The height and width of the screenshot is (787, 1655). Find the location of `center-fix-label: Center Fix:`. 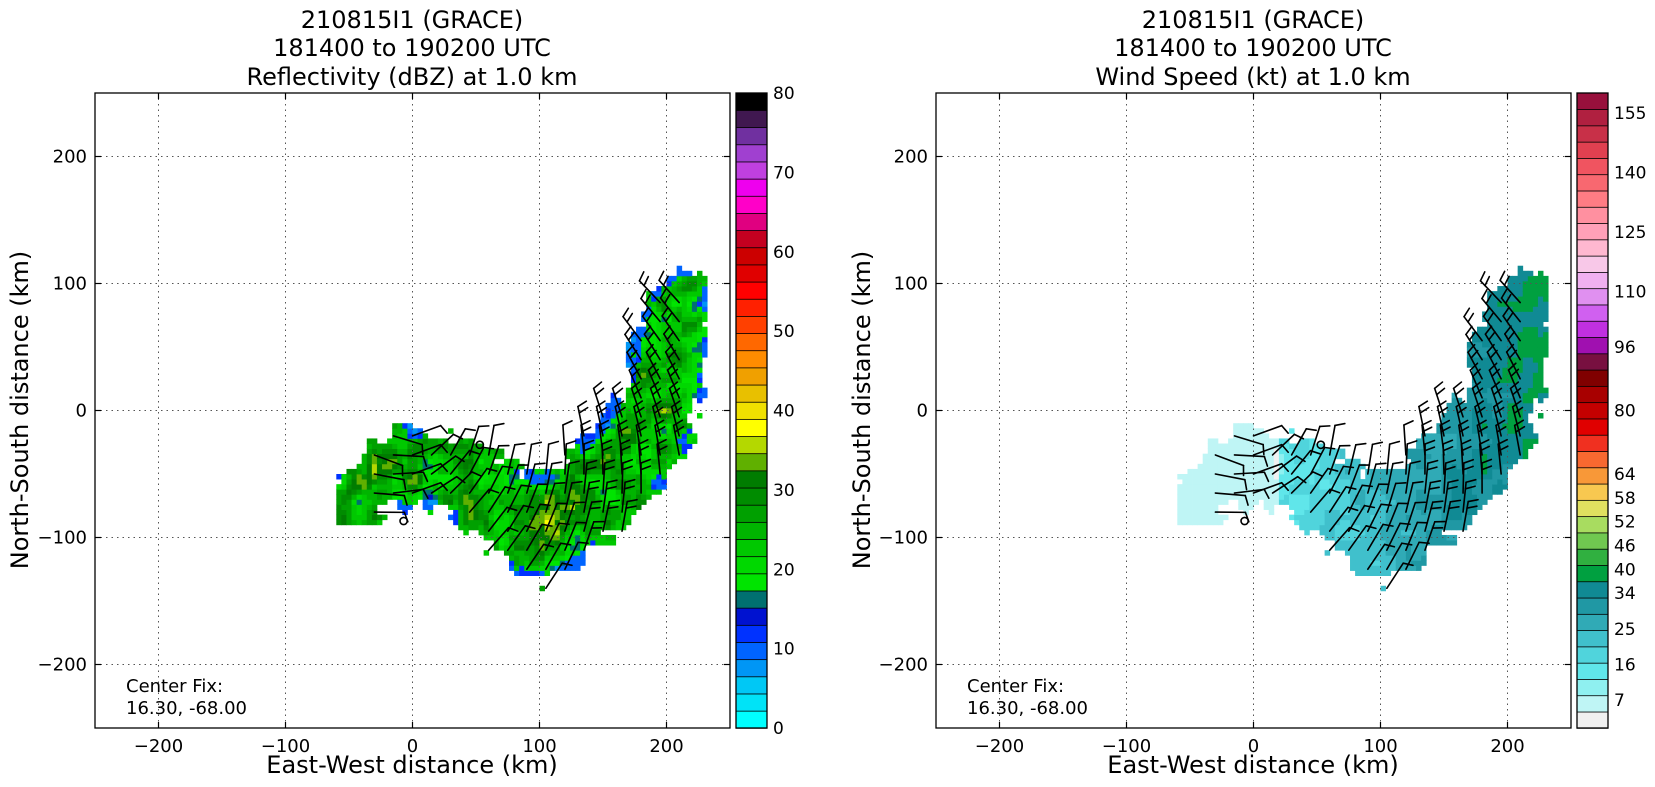

center-fix-label: Center Fix: is located at coordinates (1015, 686).